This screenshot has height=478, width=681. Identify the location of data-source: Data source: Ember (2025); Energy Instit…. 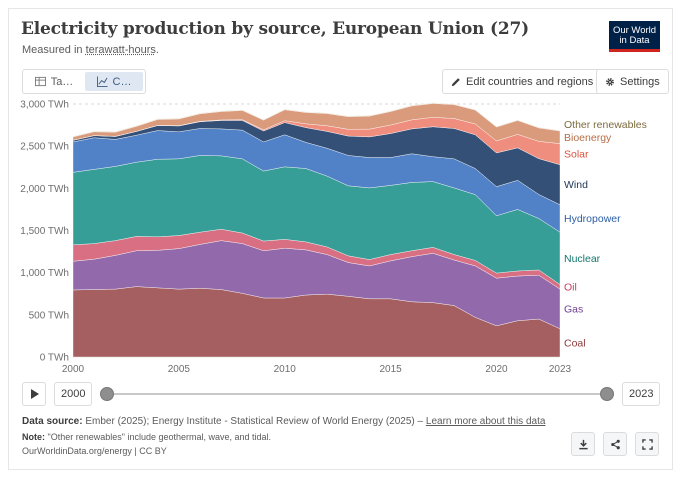
(283, 421).